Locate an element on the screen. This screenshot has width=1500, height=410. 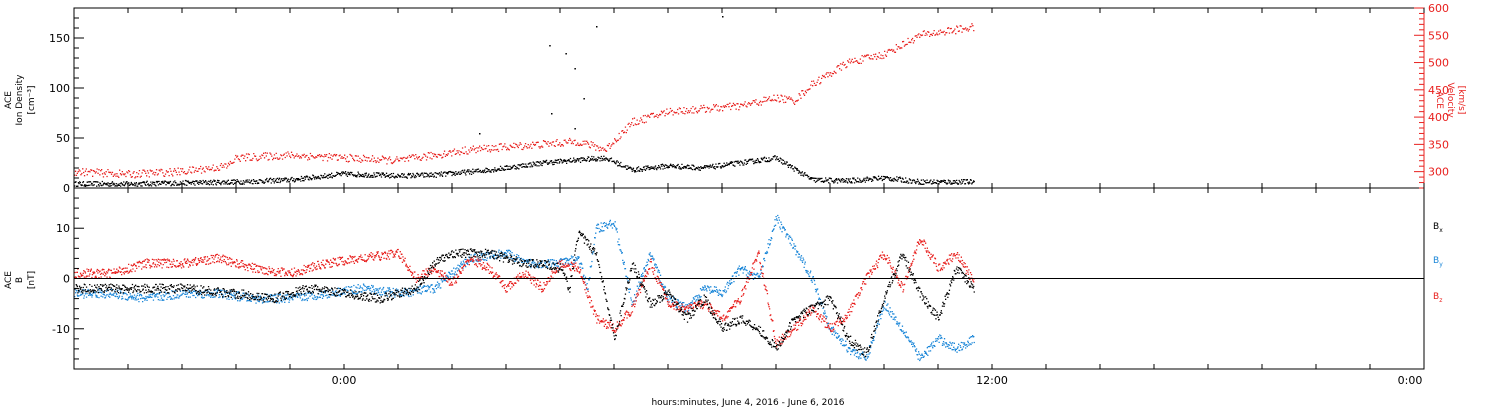
velocity-tick-label-300: 300 is located at coordinates (1438, 172).